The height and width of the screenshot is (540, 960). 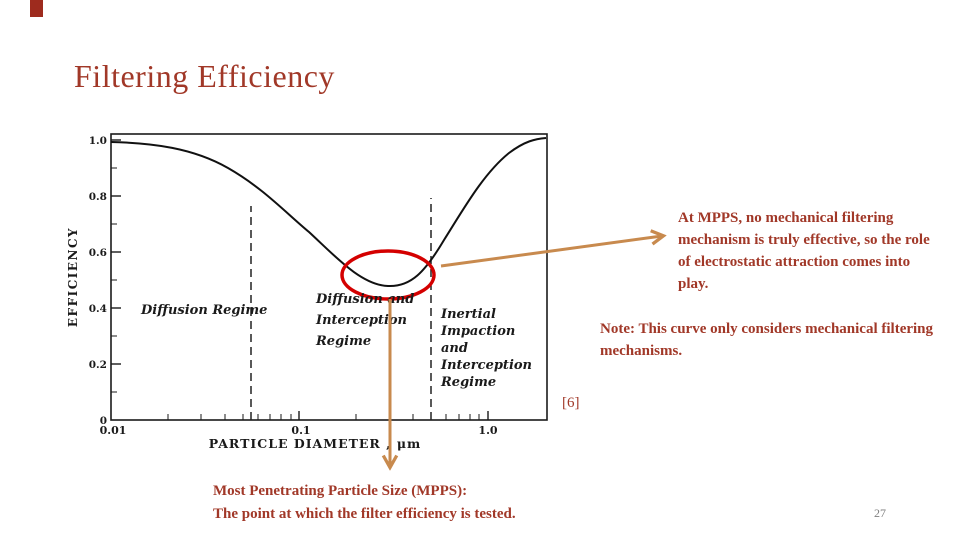 What do you see at coordinates (486, 365) in the screenshot?
I see `regime3-line4: Interception` at bounding box center [486, 365].